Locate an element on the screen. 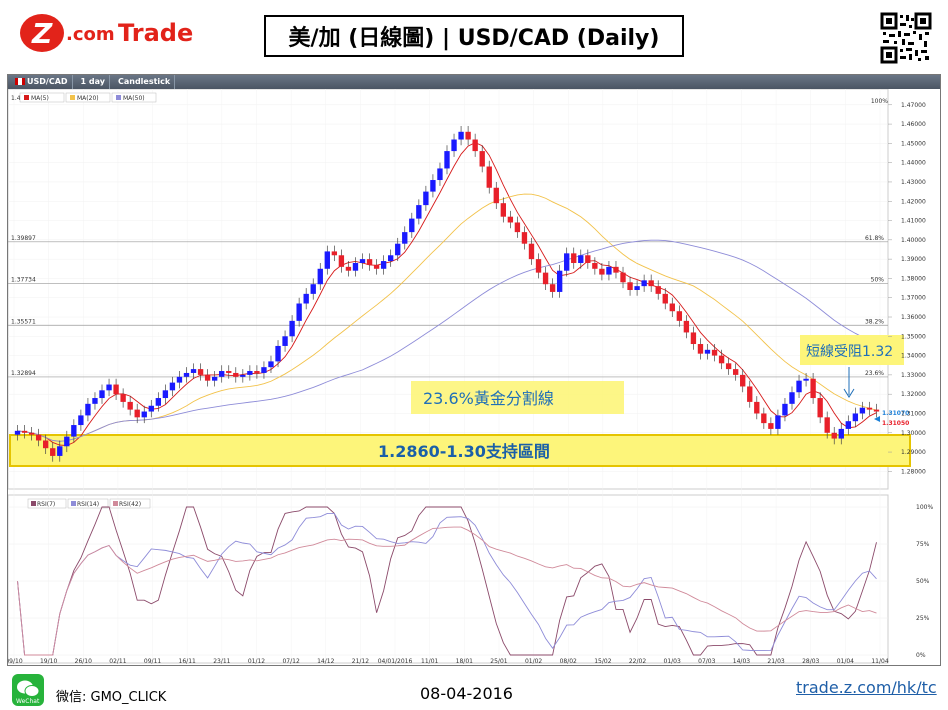 Image resolution: width=948 pixels, height=710 pixels. qr-code-graphic is located at coordinates (906, 38).